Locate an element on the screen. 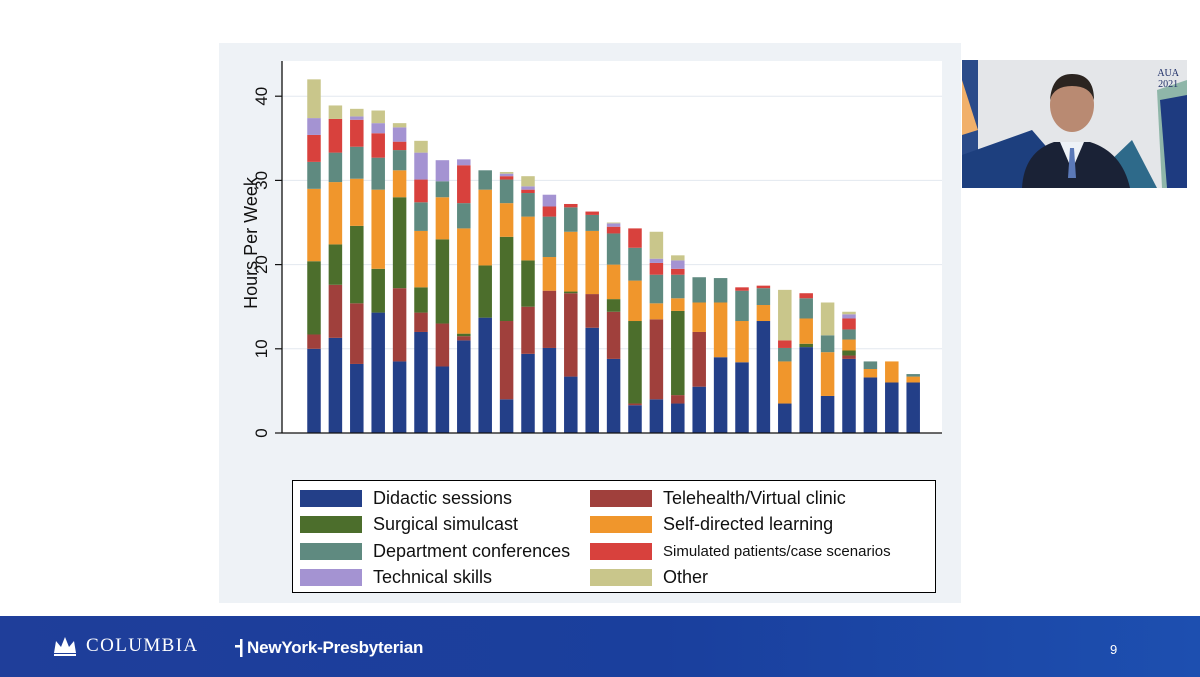  legend-item: Surgical simulcast is located at coordinates (409, 525).